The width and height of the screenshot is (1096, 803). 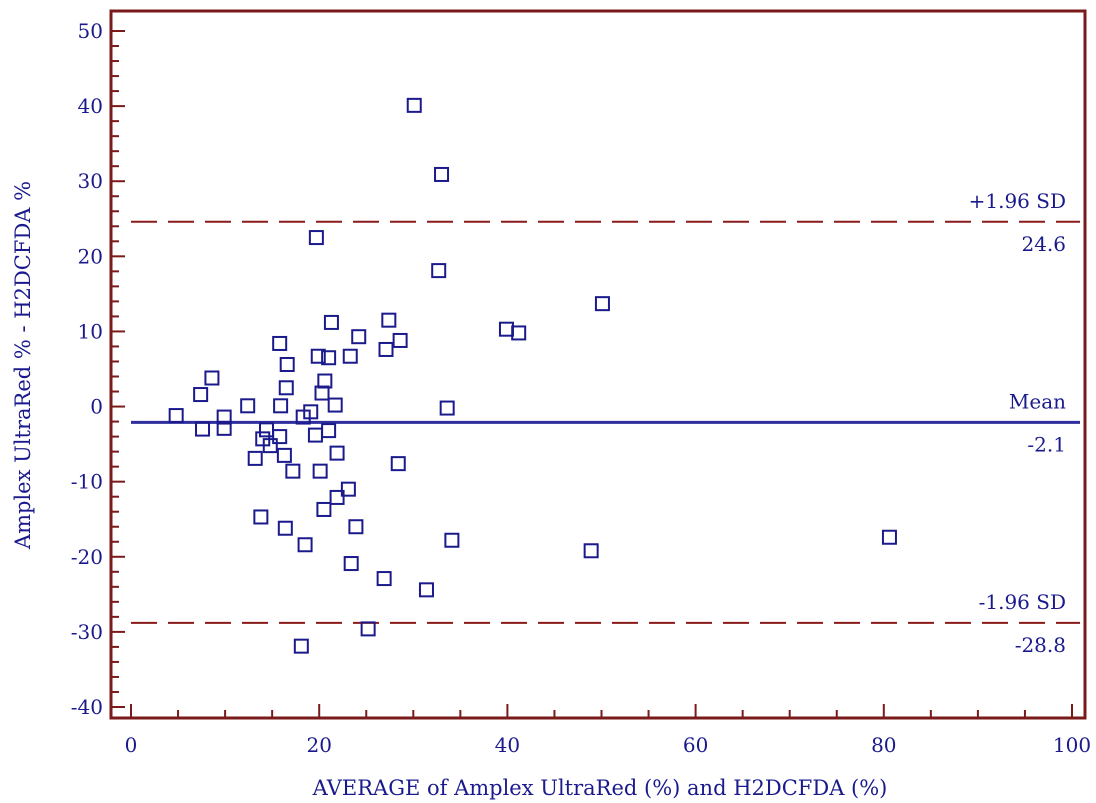 I want to click on y-tick-label: 50, so click(x=90, y=31).